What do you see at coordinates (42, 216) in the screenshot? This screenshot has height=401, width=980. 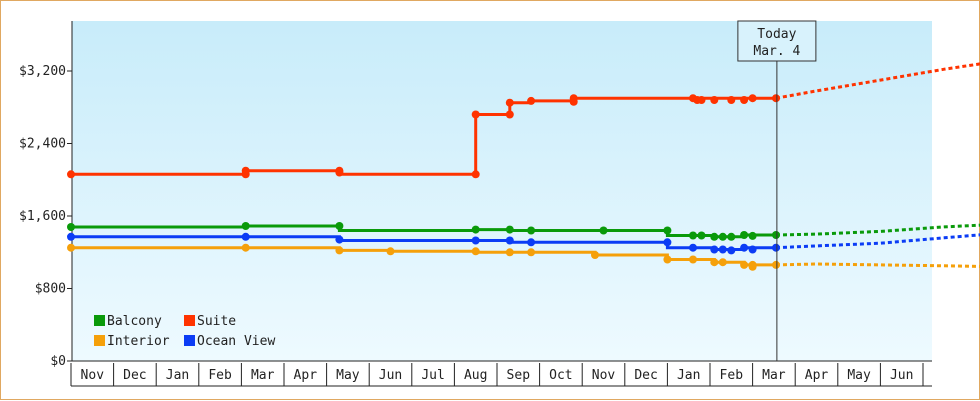 I see `y-tick-label: $1,600` at bounding box center [42, 216].